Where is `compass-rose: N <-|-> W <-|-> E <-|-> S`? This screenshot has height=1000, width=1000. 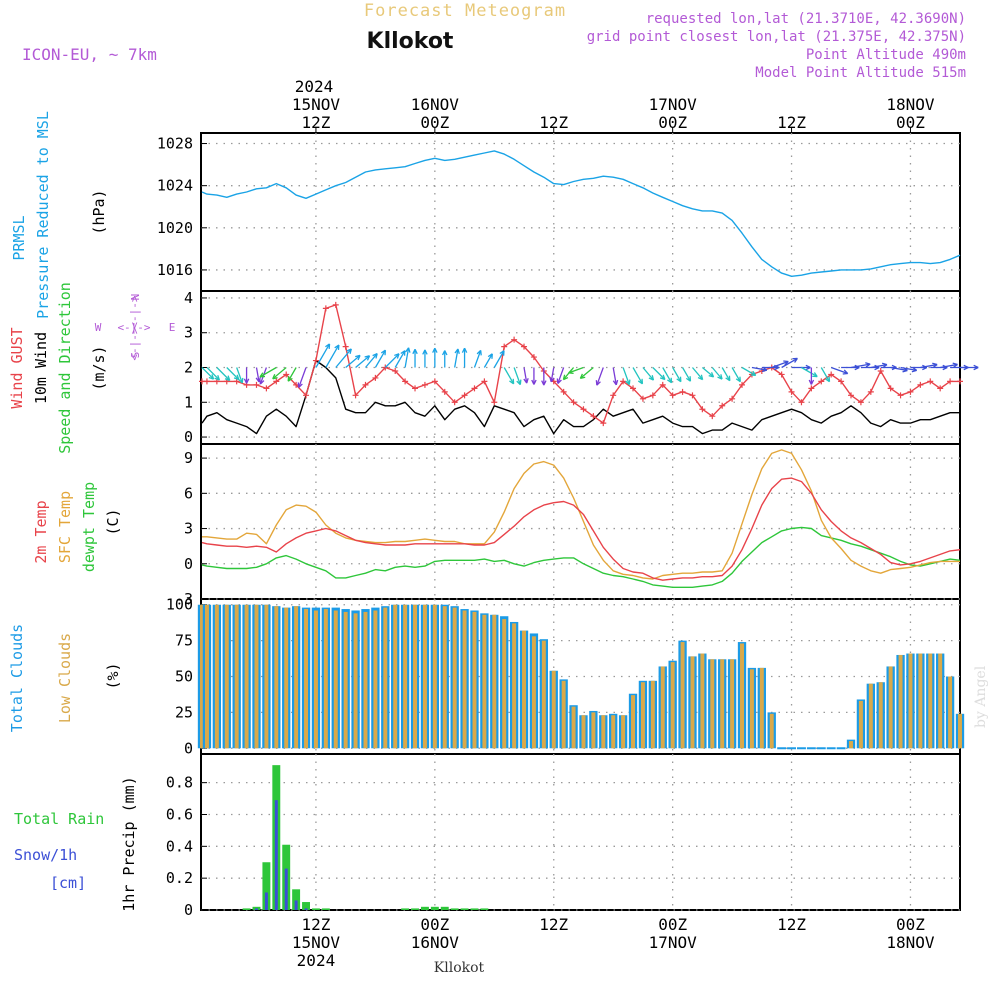
compass-rose: N <-|-> W <-|-> E <-|-> S is located at coordinates (135, 327).